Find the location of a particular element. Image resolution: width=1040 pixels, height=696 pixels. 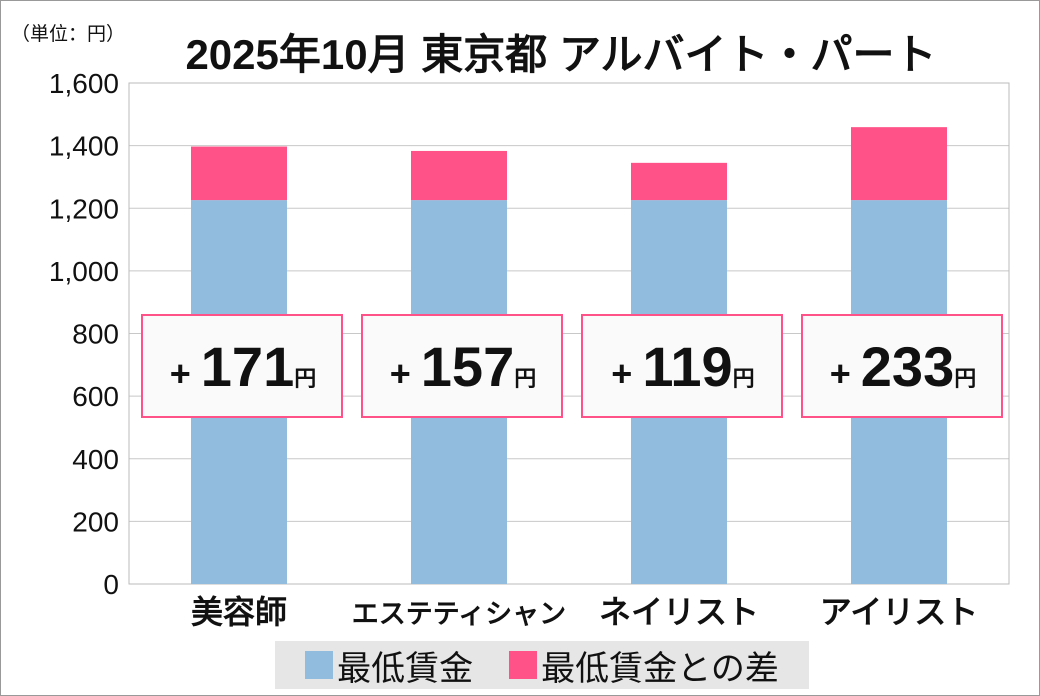

x-category-label: 美容師 is located at coordinates (239, 612).